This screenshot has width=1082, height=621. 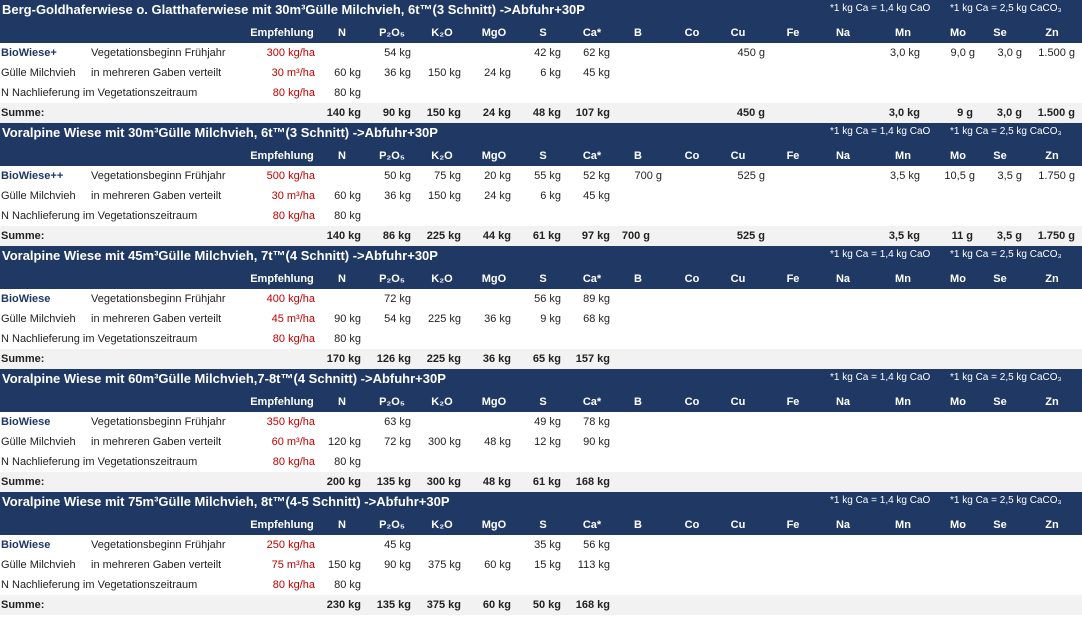 What do you see at coordinates (962, 53) in the screenshot?
I see `row-value-mo: 9,0 g` at bounding box center [962, 53].